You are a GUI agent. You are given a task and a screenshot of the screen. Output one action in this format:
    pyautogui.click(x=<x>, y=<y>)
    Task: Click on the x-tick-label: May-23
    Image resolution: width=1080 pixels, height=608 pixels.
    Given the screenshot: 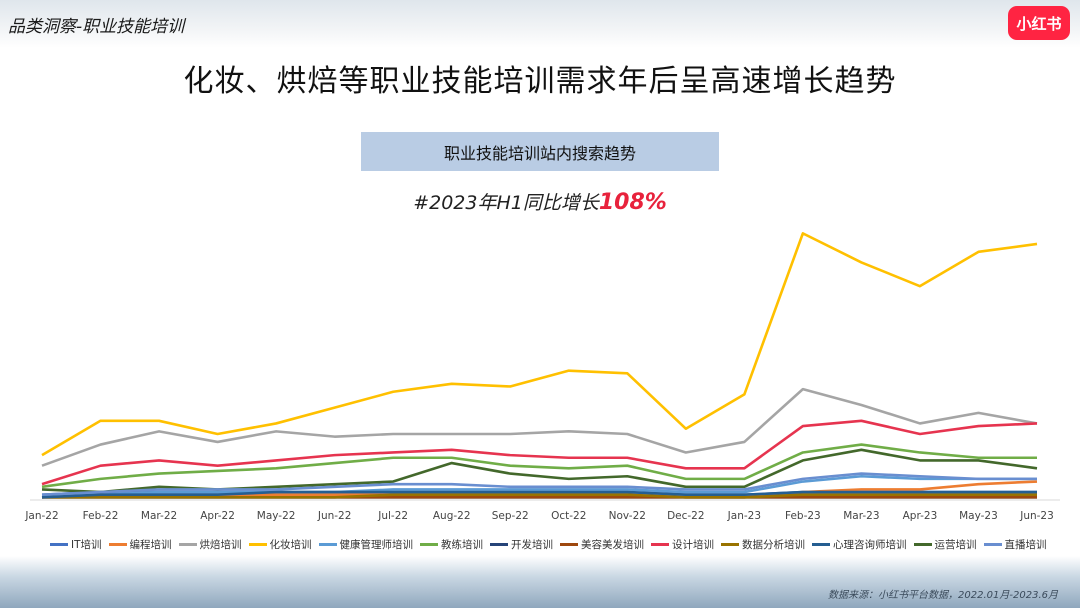 What is the action you would take?
    pyautogui.click(x=978, y=516)
    